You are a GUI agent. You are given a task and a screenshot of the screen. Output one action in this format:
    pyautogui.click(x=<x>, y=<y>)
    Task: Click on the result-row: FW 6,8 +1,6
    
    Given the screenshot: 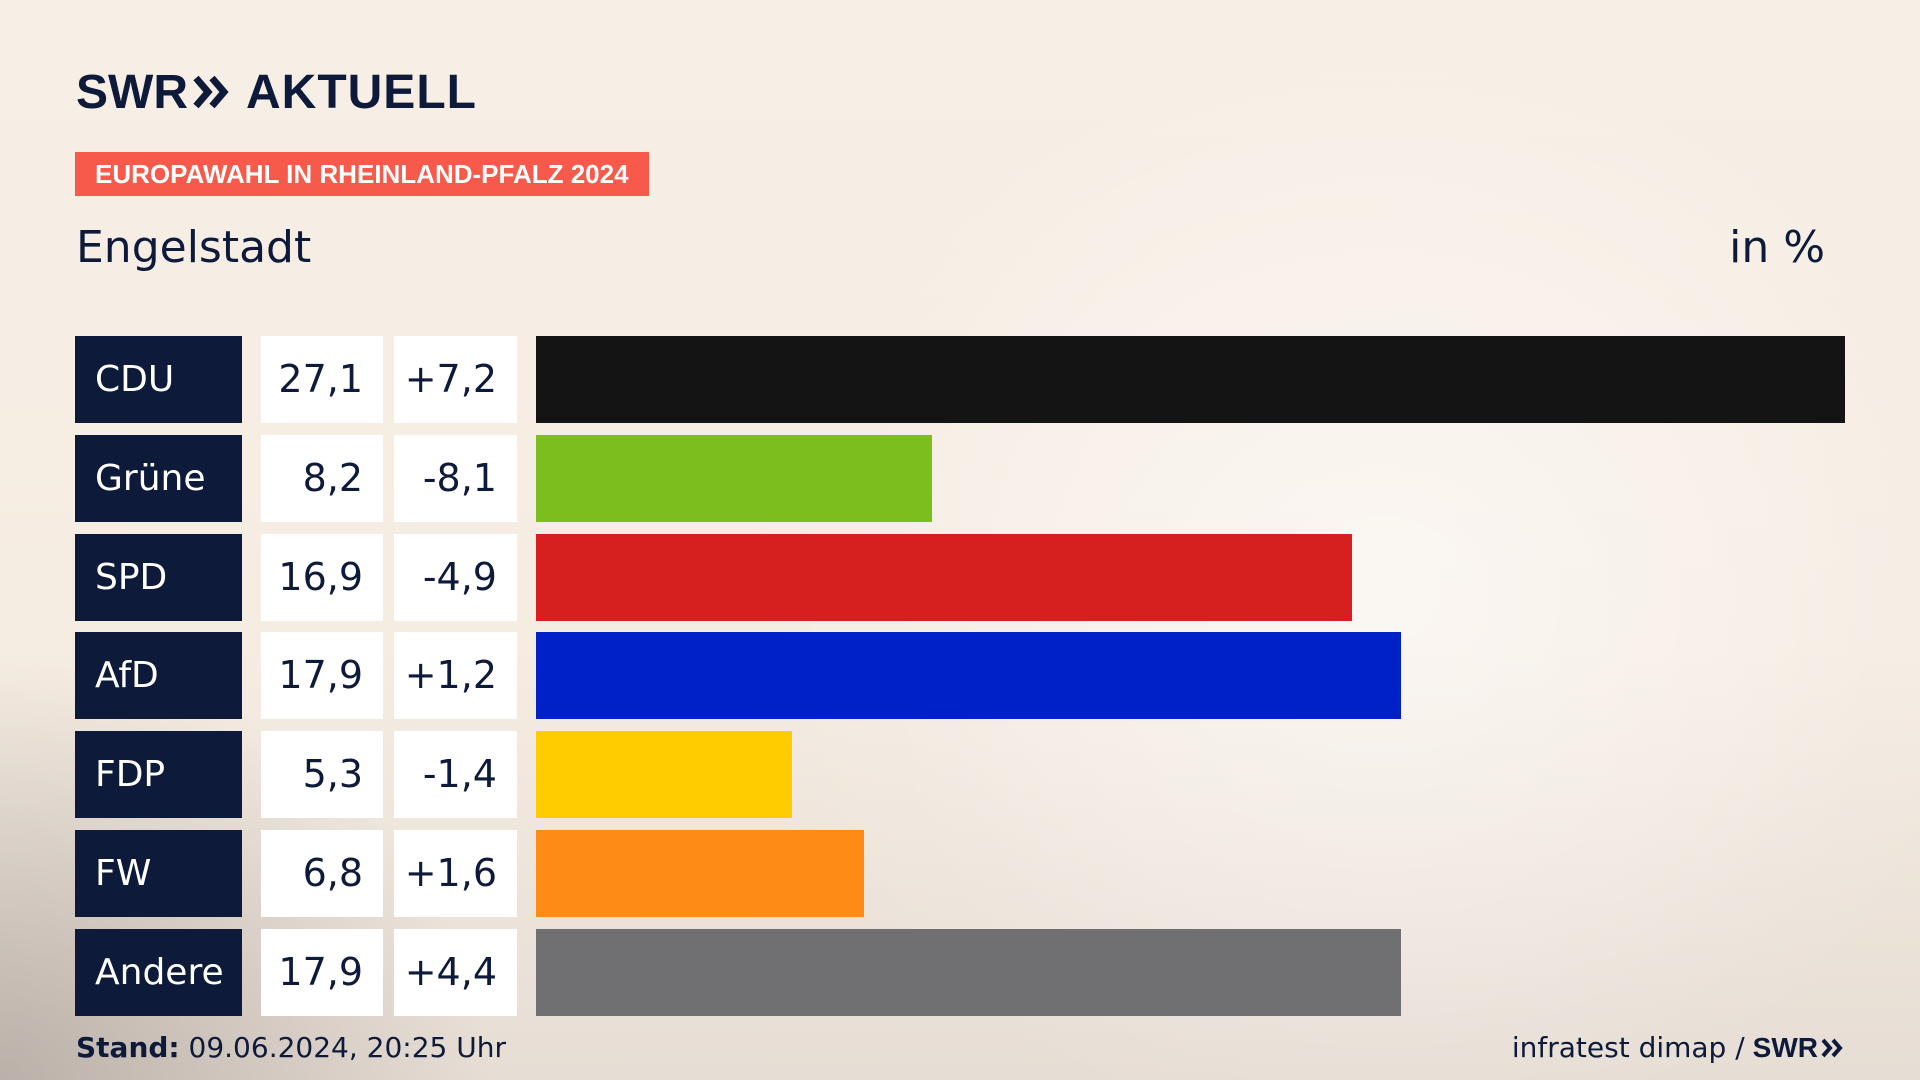 What is the action you would take?
    pyautogui.click(x=960, y=873)
    